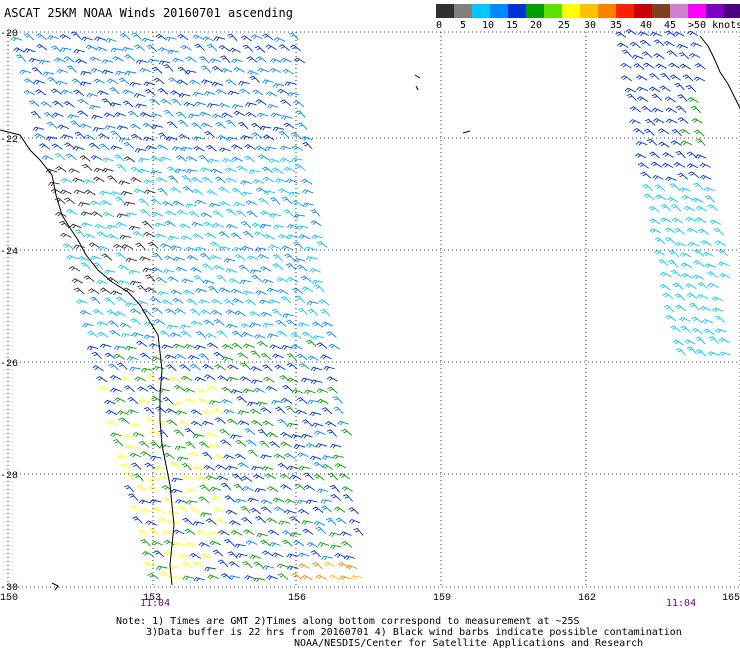 The image size is (740, 650). Describe the element at coordinates (731, 598) in the screenshot. I see `x-tick-165: 165` at that location.